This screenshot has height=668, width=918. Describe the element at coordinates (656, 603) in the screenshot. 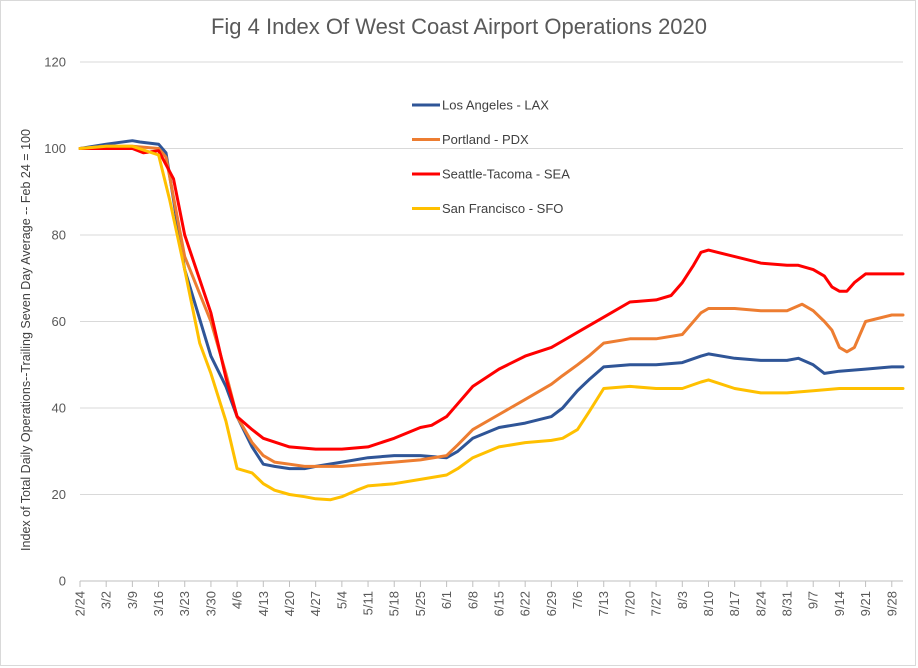

I see `x-tick-label: 7/27` at that location.